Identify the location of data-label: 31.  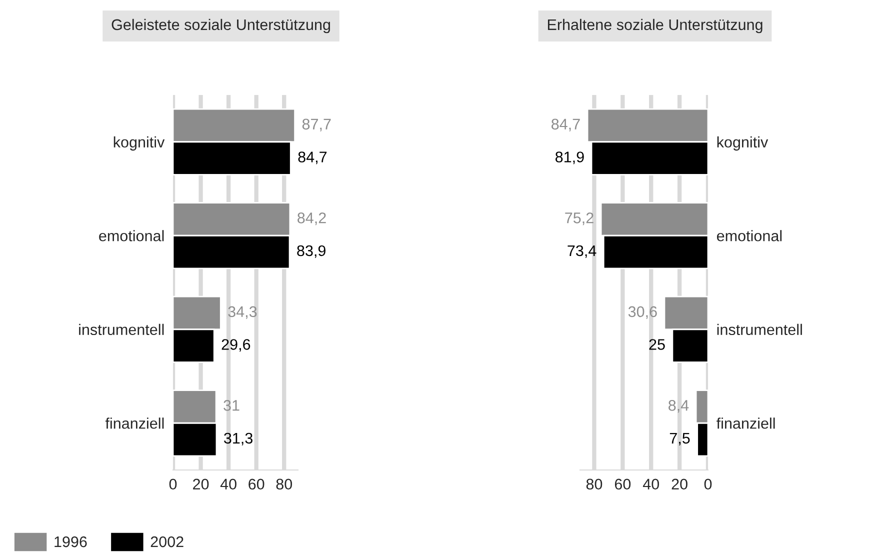
(232, 405).